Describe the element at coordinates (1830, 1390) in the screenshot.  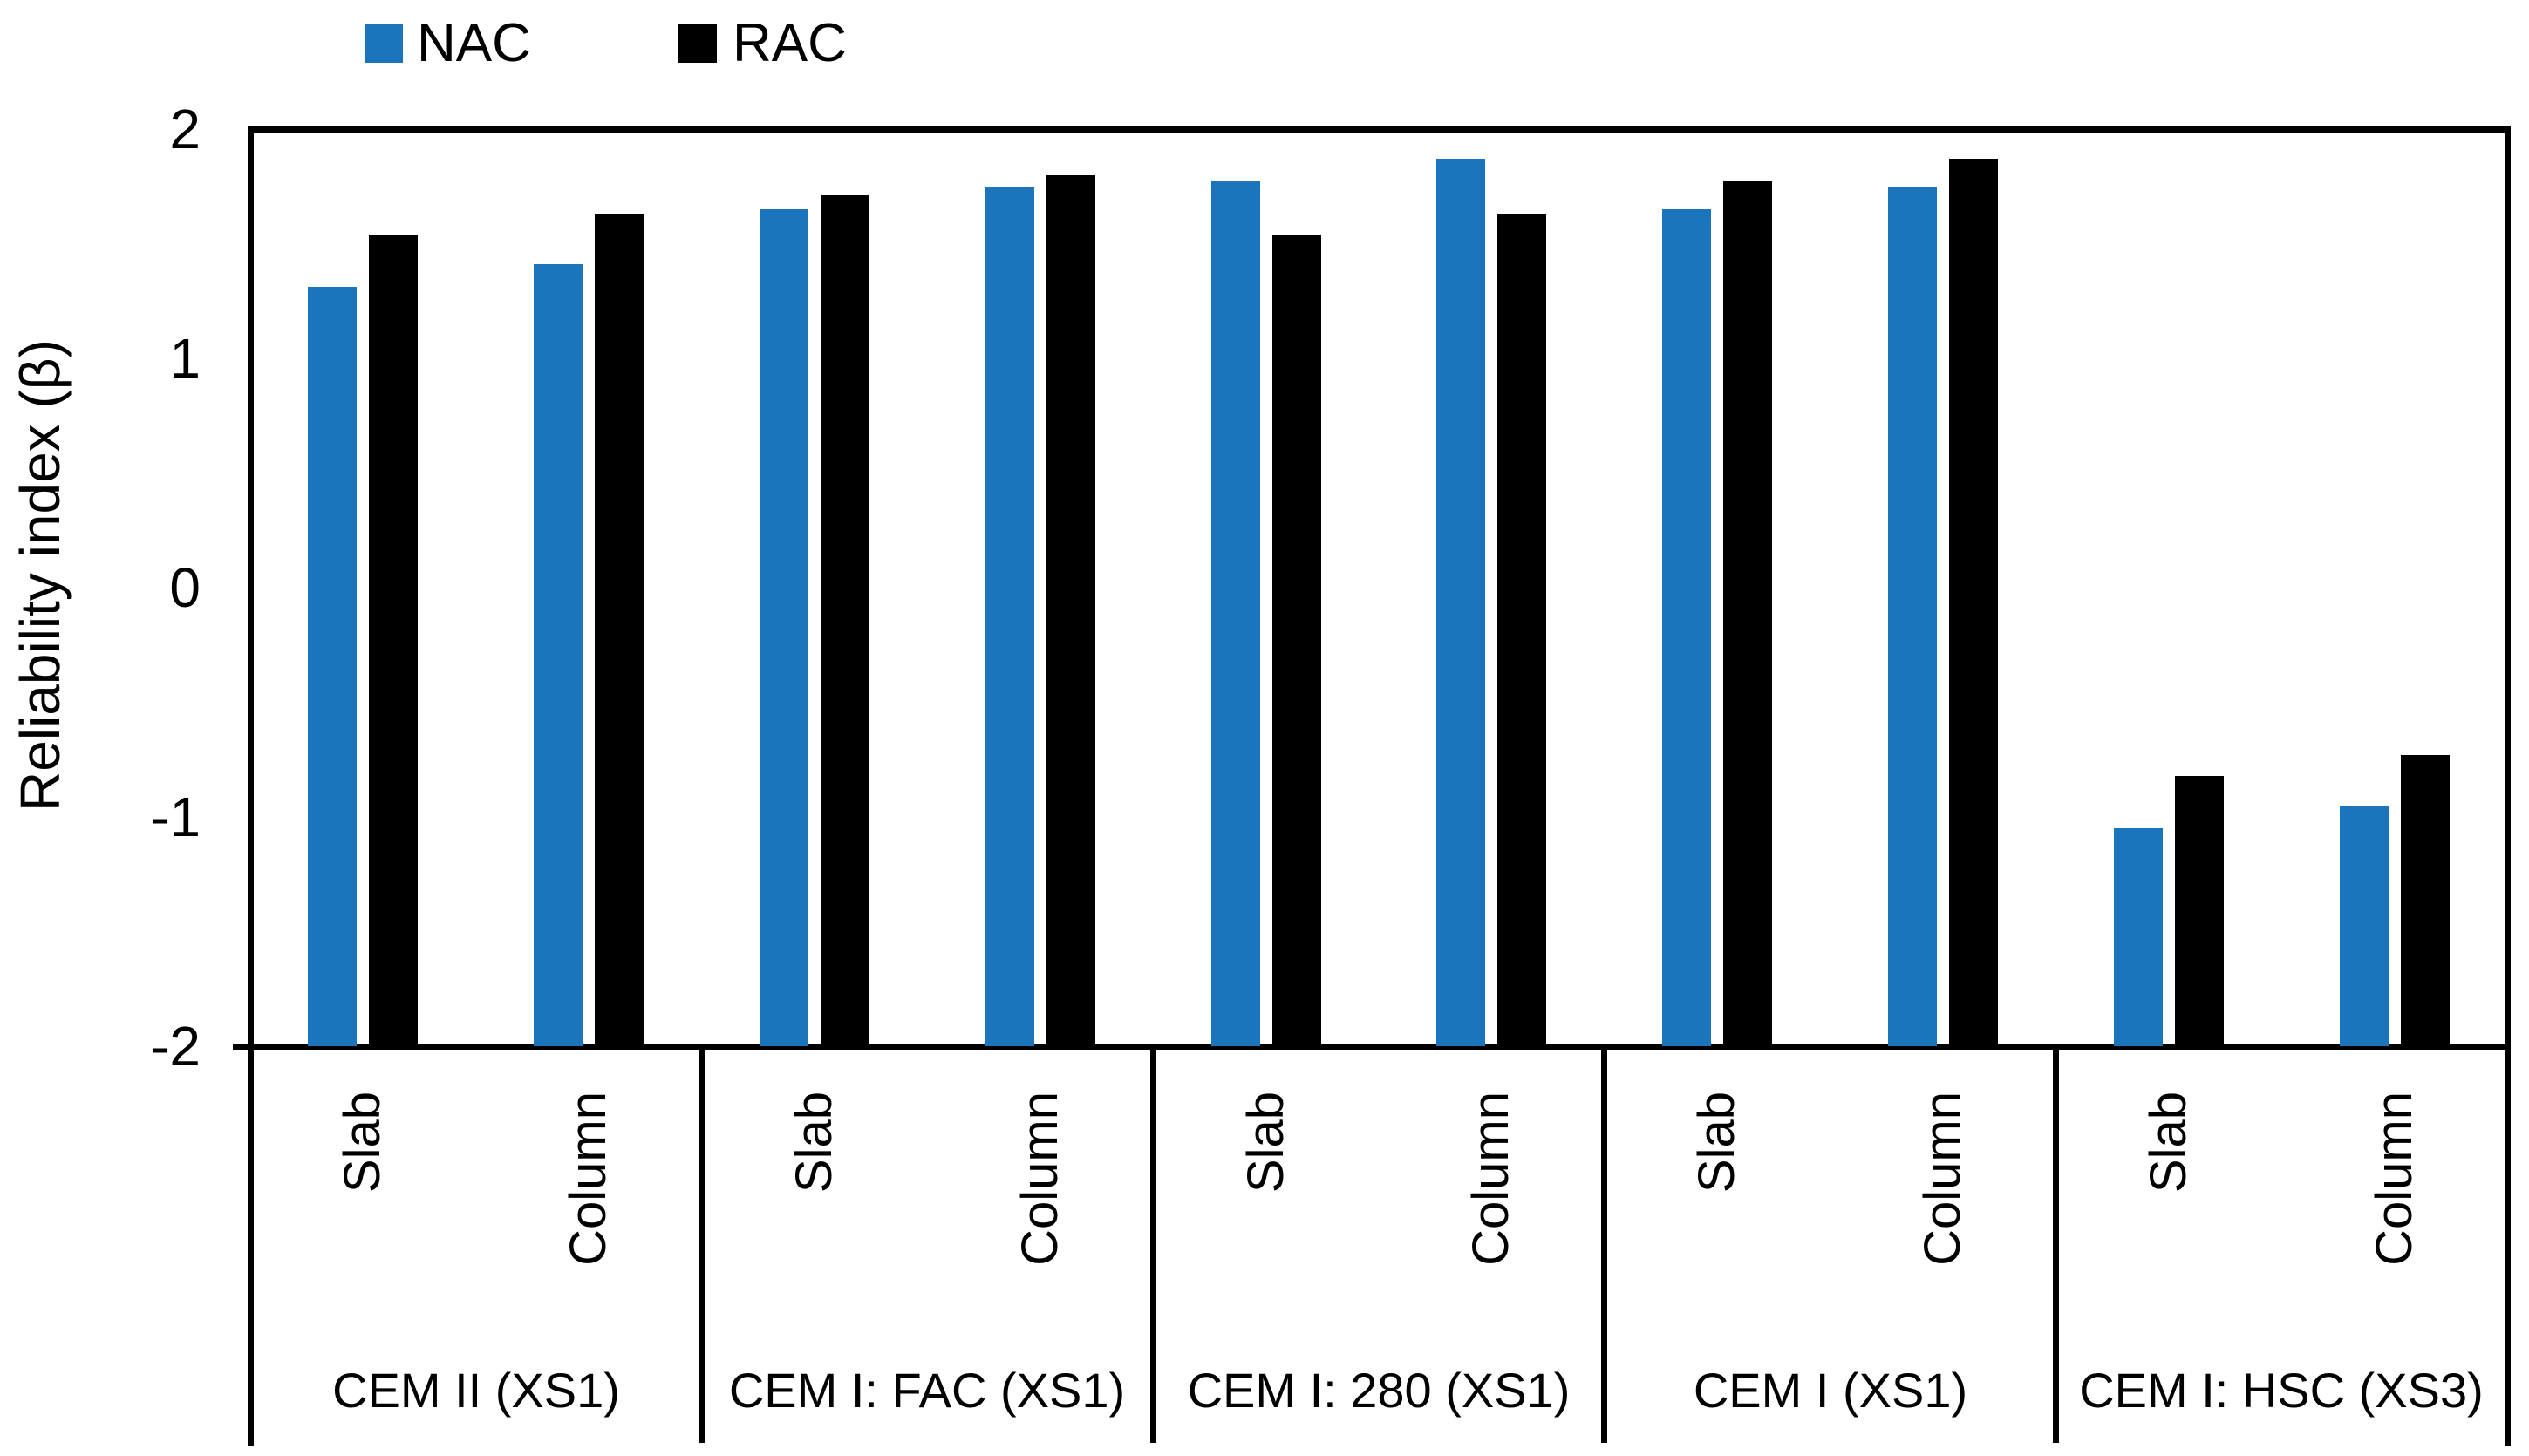
I see `group-label: CEM I (XS1)` at that location.